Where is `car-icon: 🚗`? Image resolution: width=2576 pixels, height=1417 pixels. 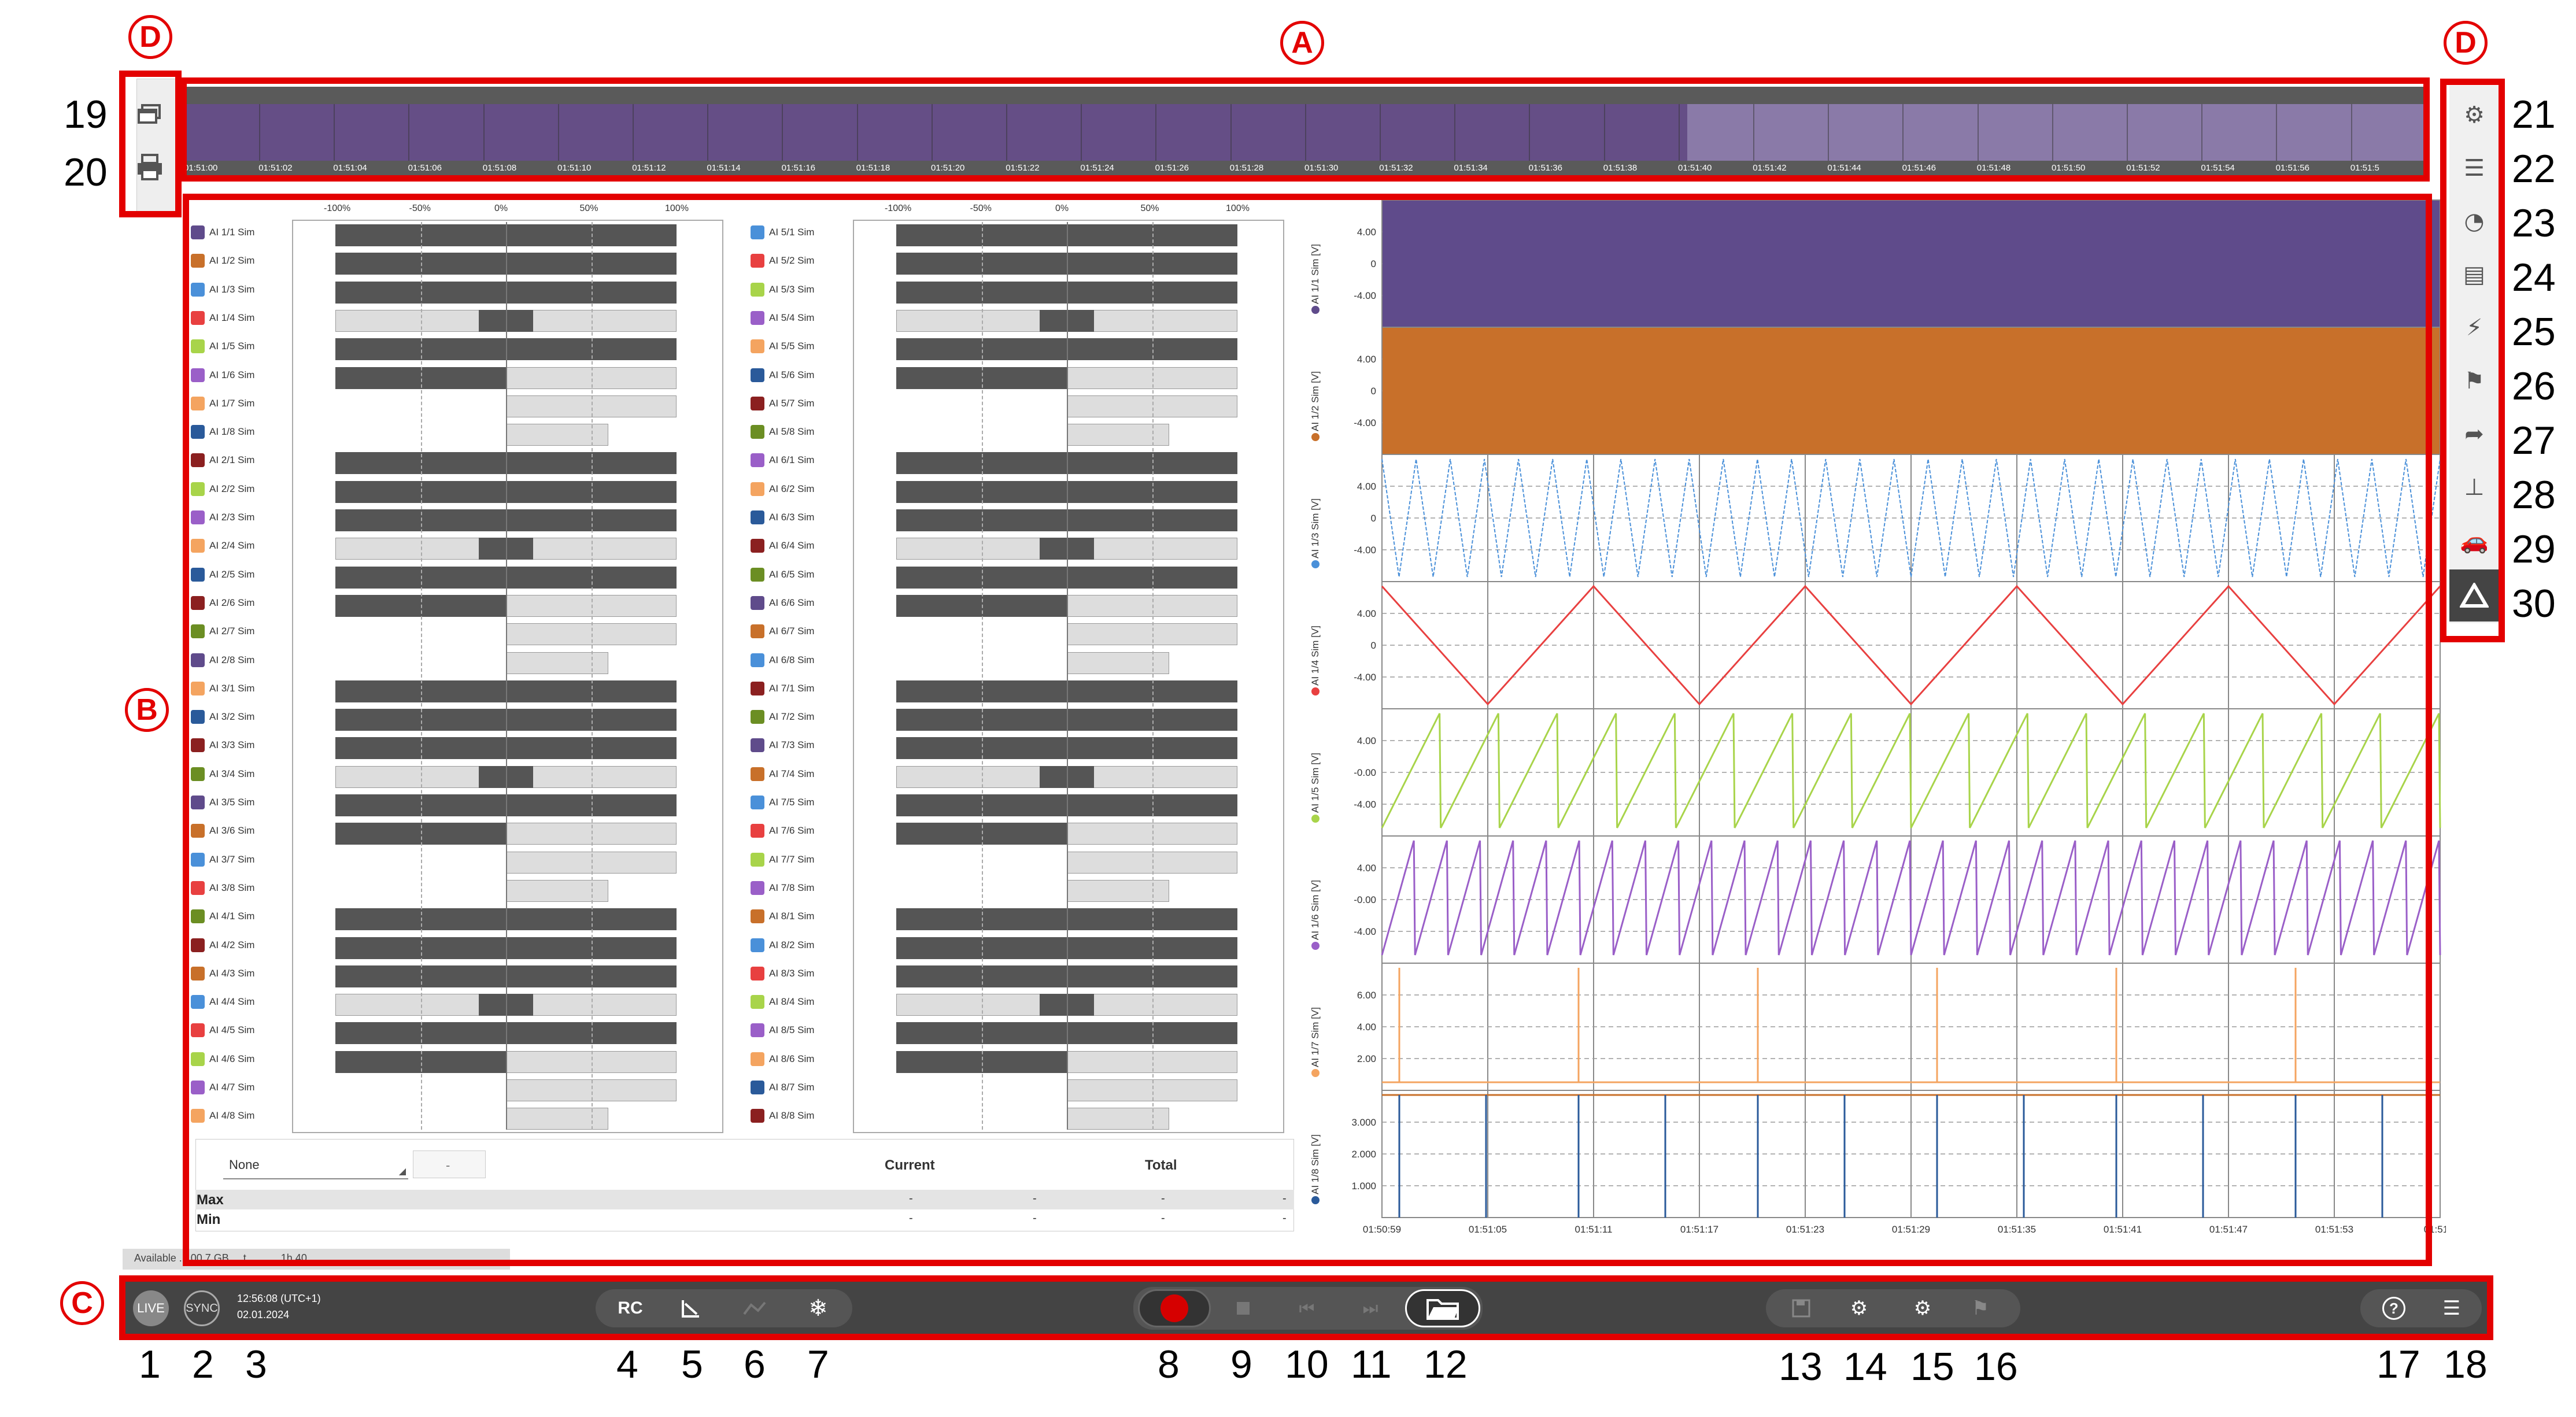
car-icon: 🚗 is located at coordinates (2474, 540).